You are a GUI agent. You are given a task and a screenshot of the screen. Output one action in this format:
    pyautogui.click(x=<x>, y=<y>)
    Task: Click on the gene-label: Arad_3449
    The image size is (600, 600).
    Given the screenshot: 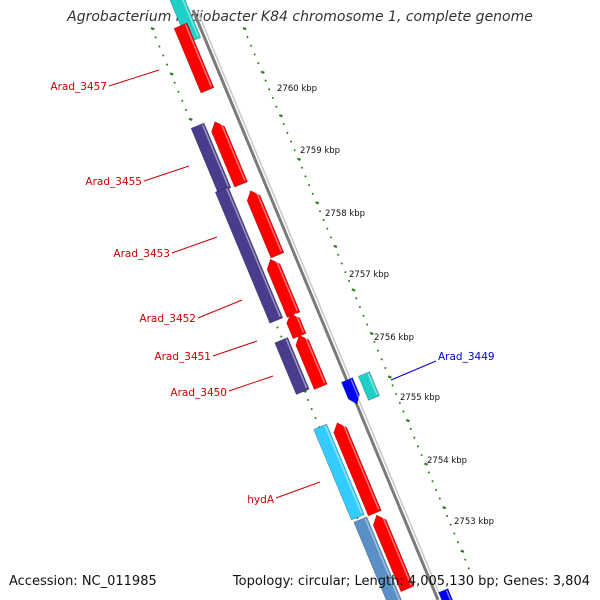 What is the action you would take?
    pyautogui.click(x=466, y=357)
    